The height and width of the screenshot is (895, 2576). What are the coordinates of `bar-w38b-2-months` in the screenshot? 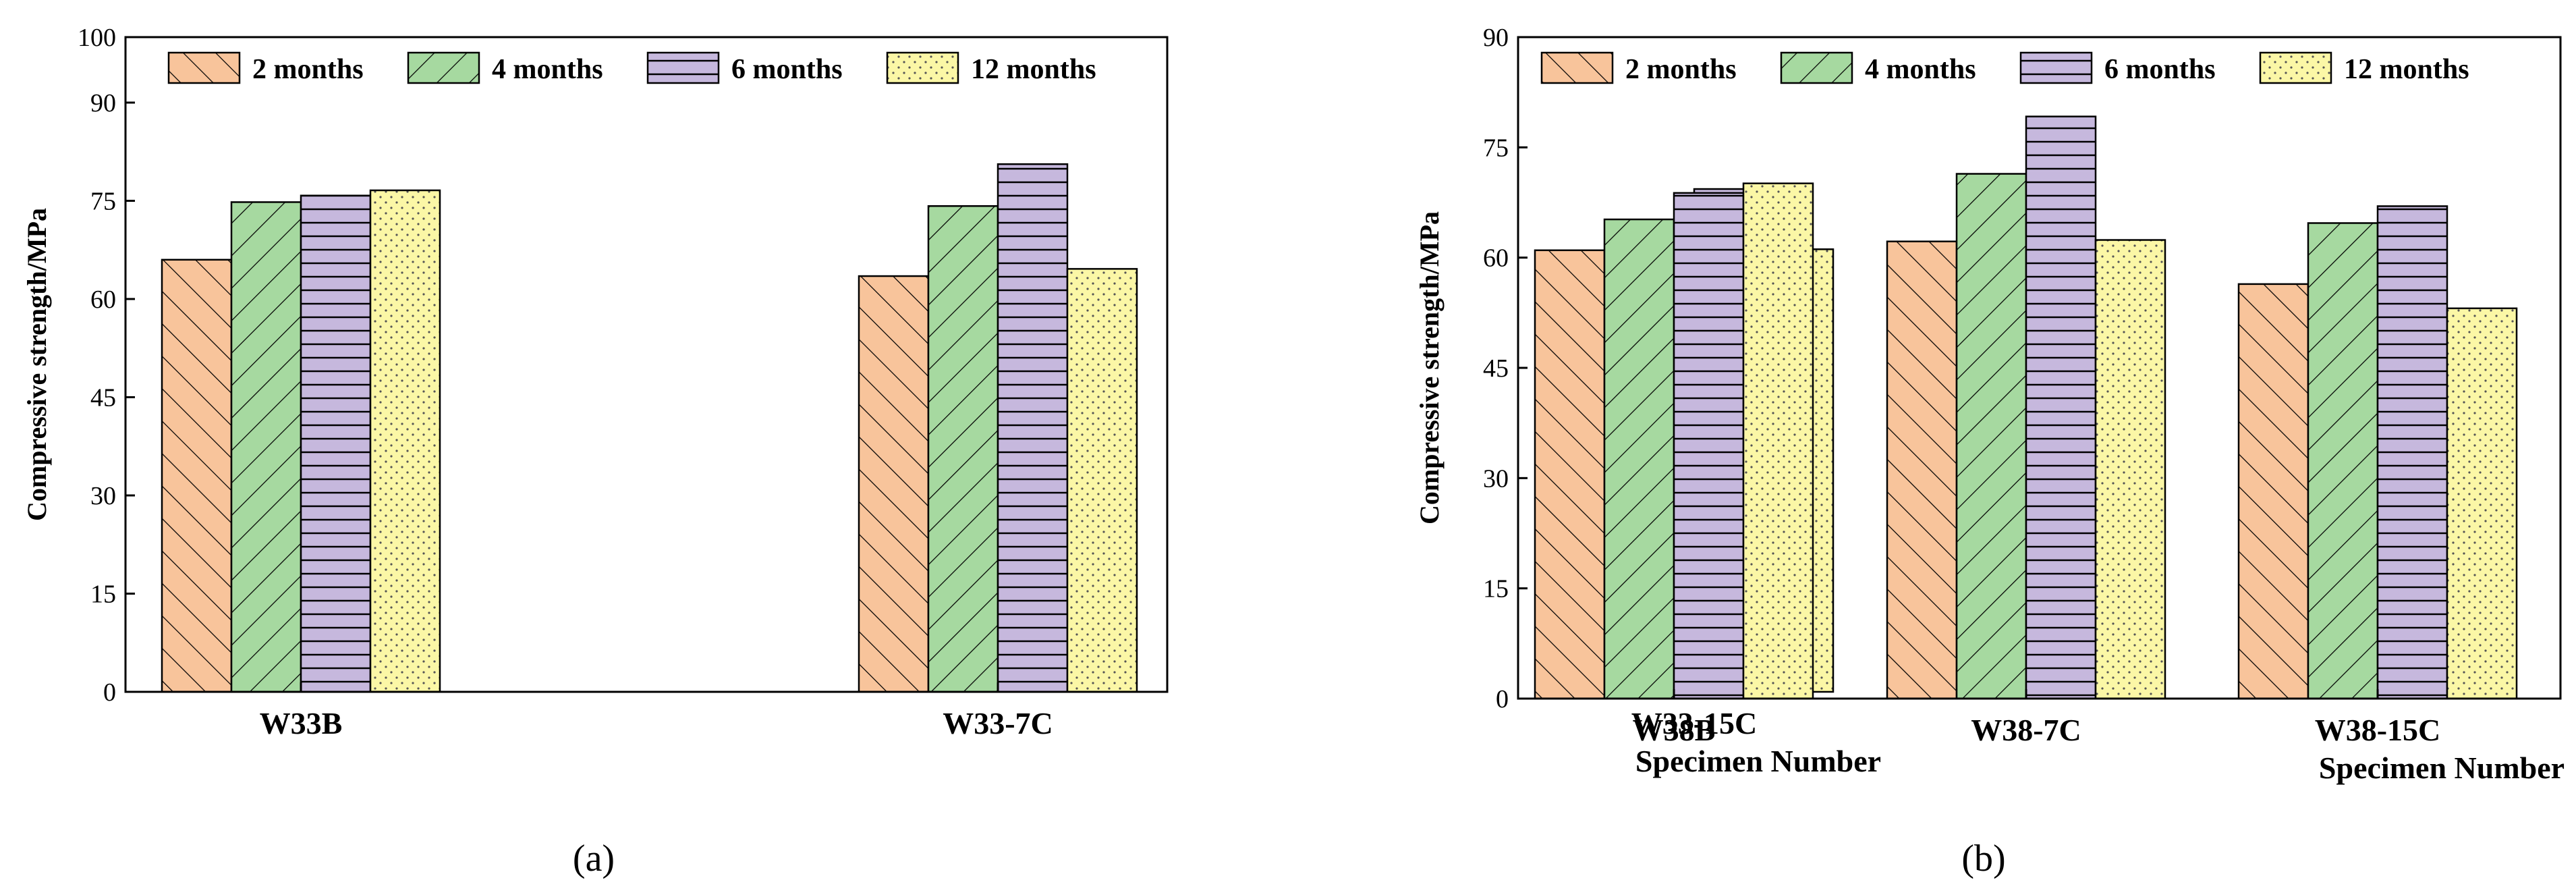 It's located at (1570, 475).